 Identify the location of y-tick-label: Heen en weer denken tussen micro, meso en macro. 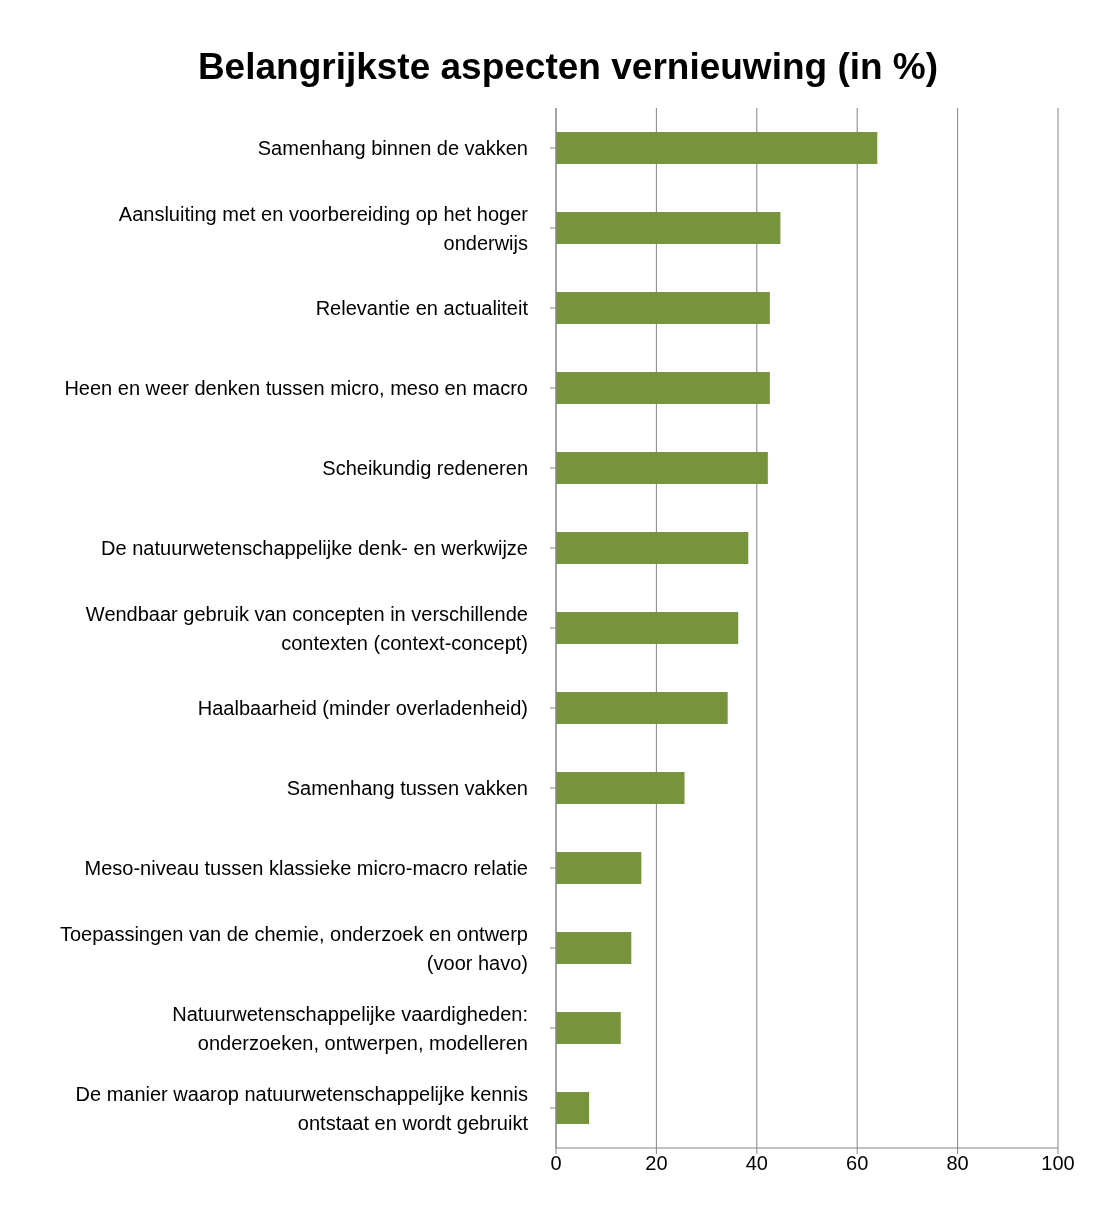
(296, 388).